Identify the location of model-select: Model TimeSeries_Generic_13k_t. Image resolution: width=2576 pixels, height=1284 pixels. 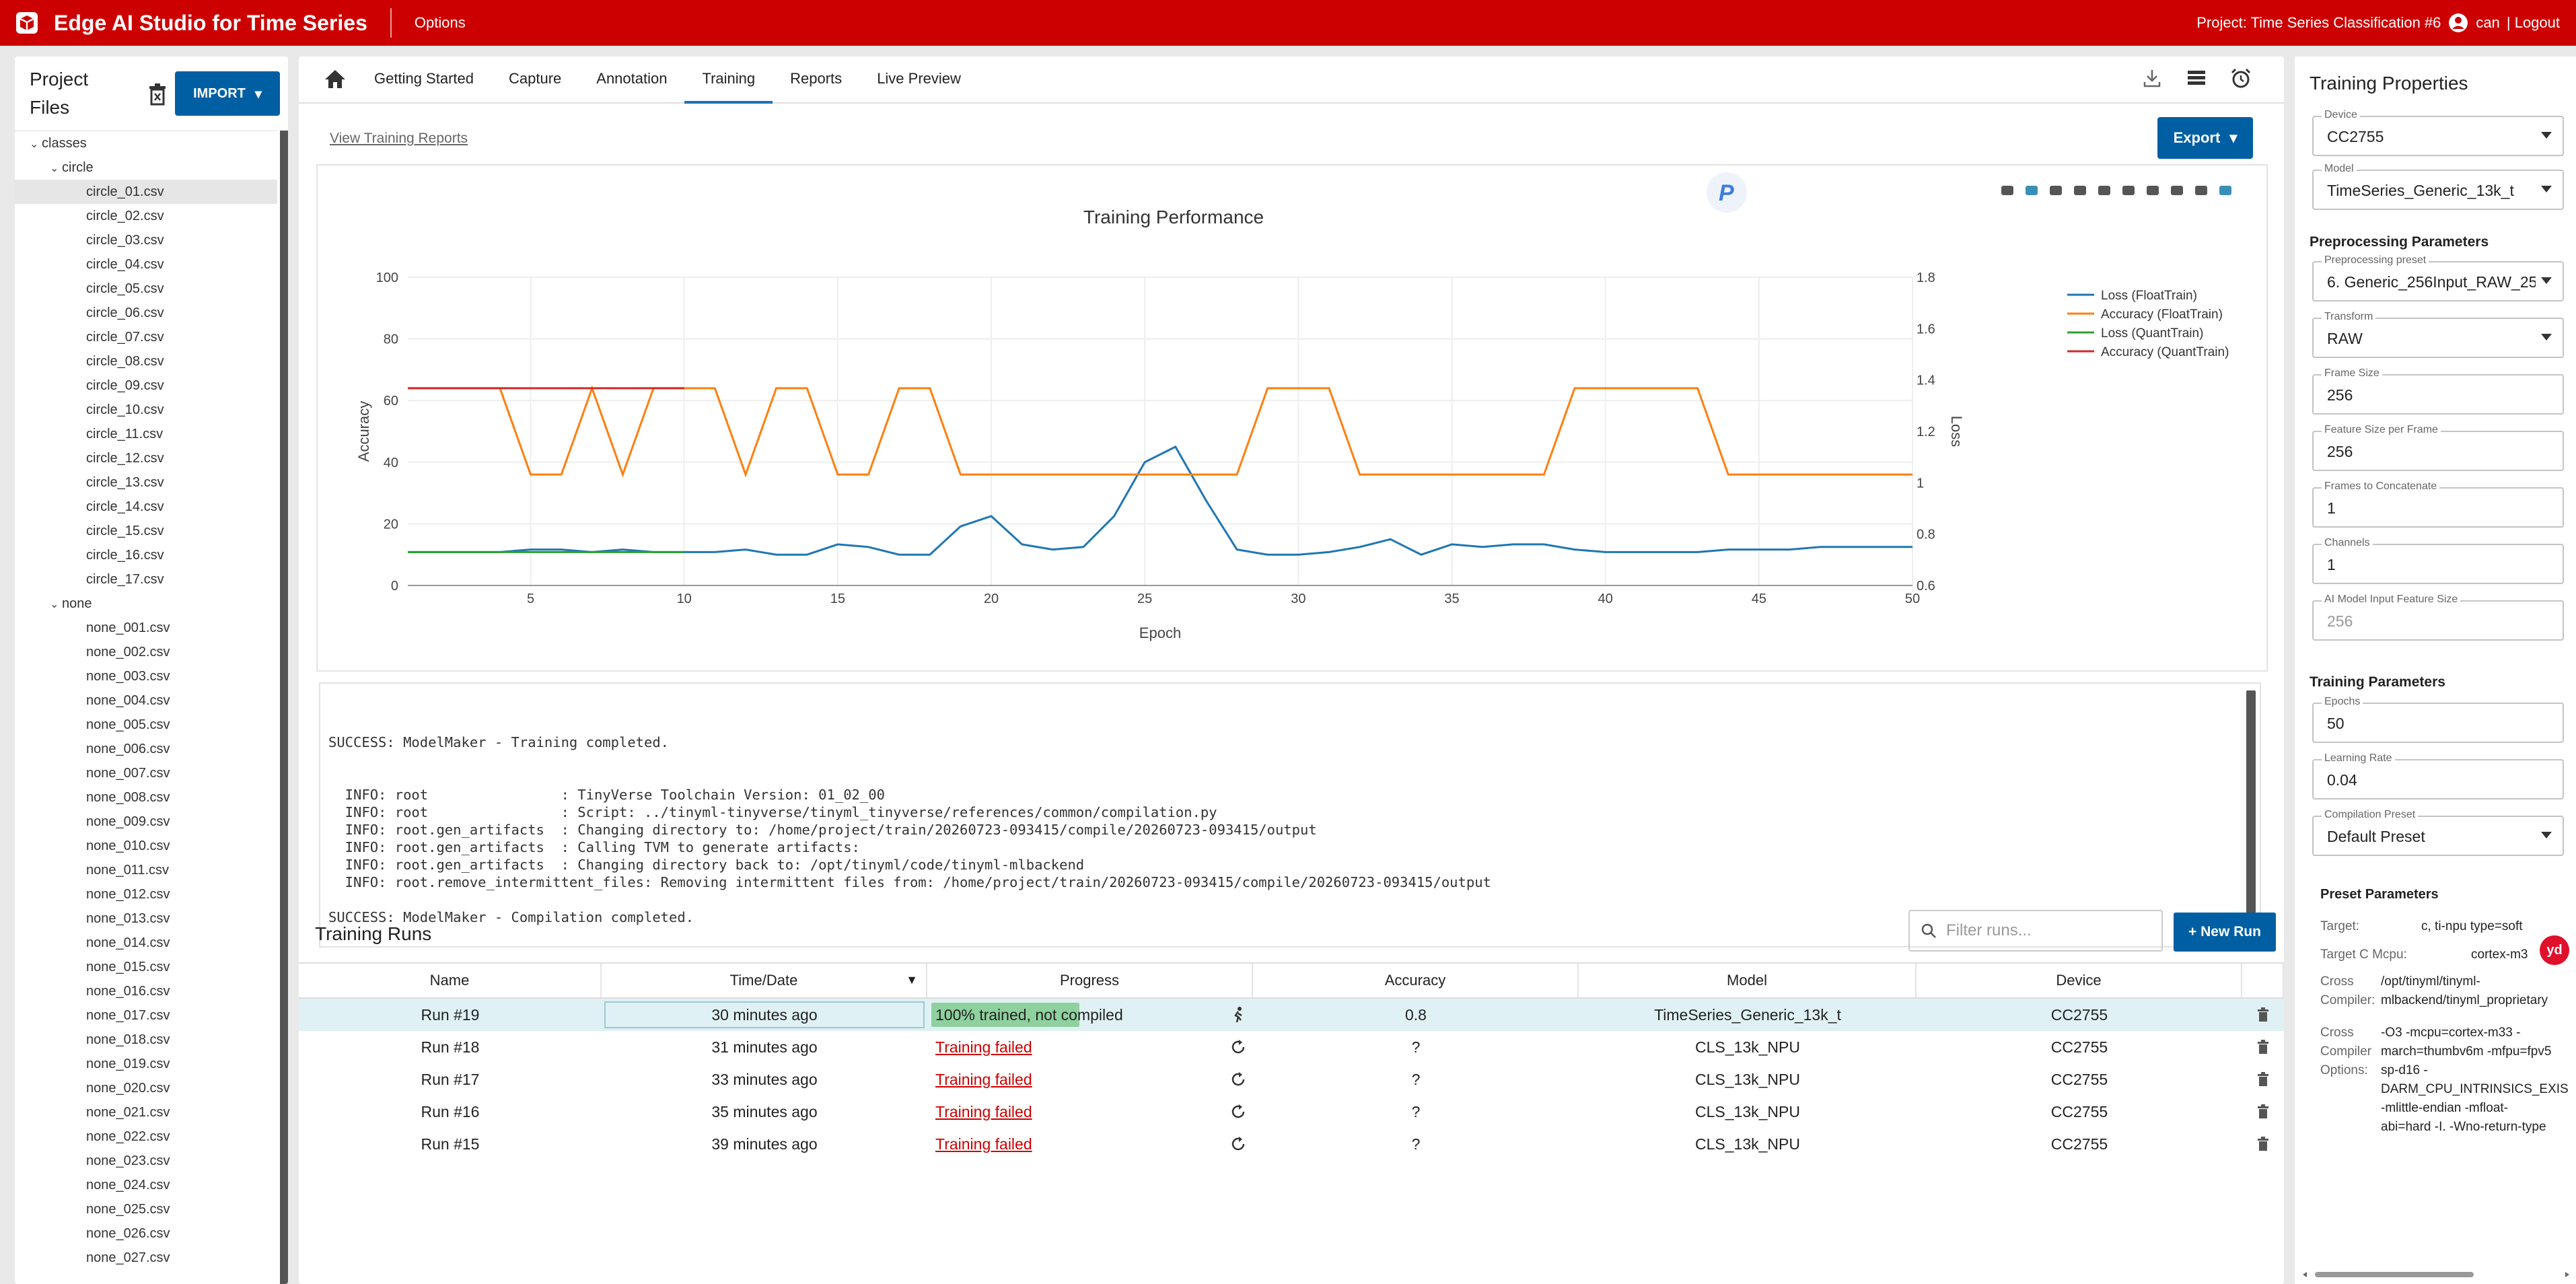
(2438, 186).